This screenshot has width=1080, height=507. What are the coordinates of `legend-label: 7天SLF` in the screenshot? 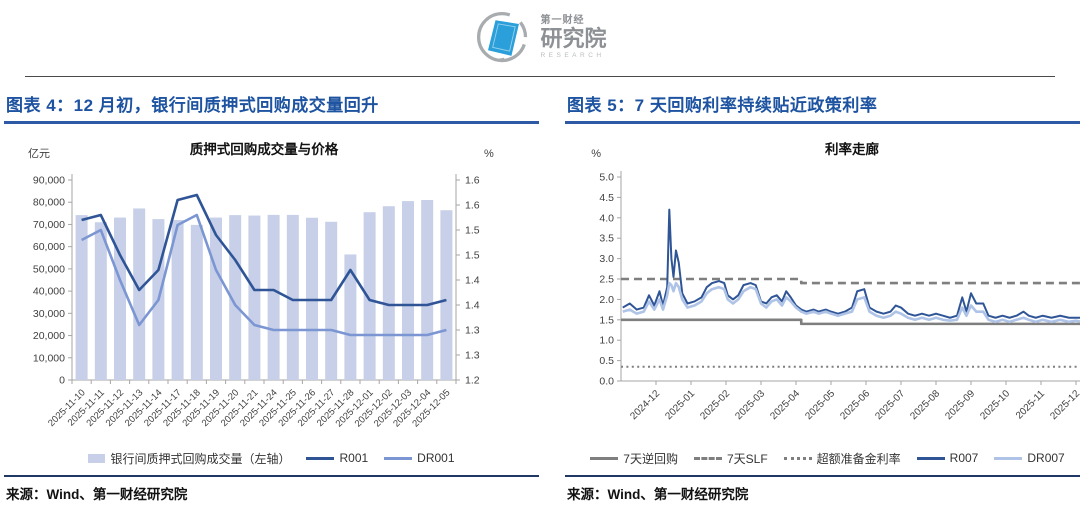 It's located at (747, 458).